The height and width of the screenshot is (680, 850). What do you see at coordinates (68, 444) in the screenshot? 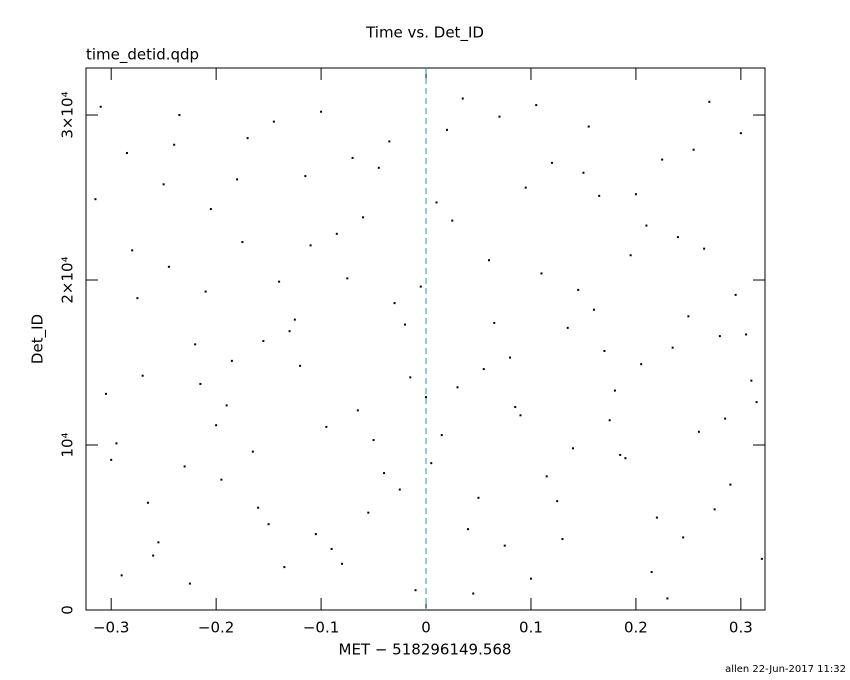
I see `y-tick-label: 10⁴` at bounding box center [68, 444].